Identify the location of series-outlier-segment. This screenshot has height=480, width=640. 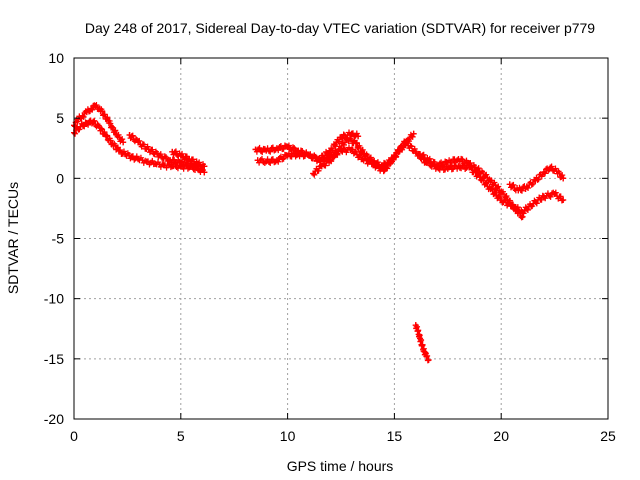
(422, 343).